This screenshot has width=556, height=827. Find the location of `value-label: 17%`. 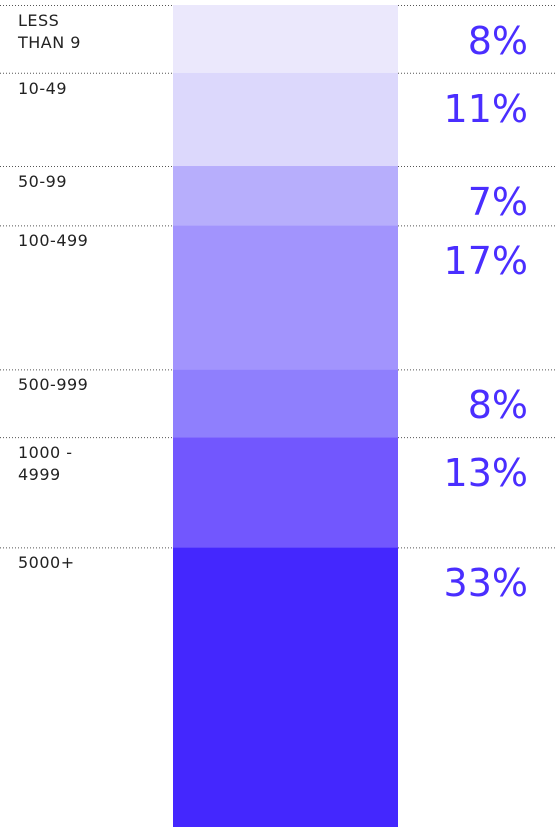

value-label: 17% is located at coordinates (485, 261).